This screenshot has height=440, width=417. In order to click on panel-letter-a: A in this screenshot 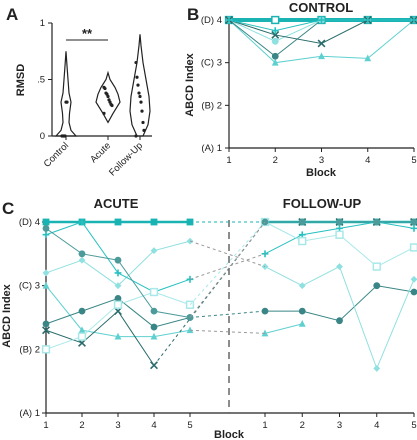, I will do `click(12, 14)`.